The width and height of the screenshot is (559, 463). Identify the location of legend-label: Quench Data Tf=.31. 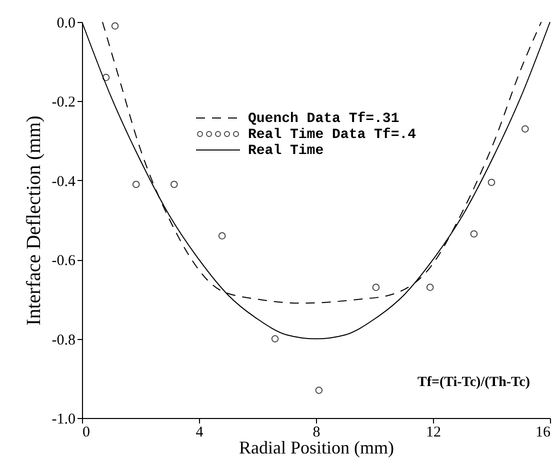
(324, 119).